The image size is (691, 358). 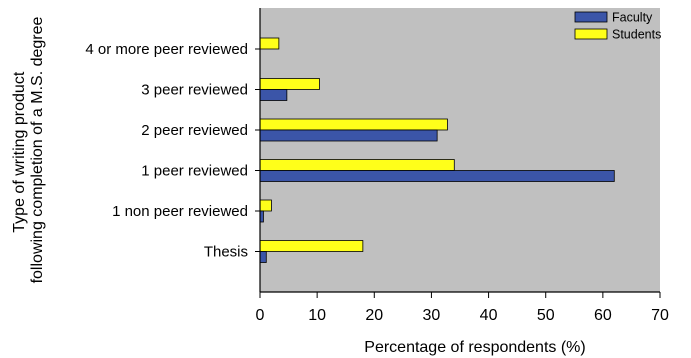 What do you see at coordinates (432, 315) in the screenshot?
I see `x-tick-label: 30` at bounding box center [432, 315].